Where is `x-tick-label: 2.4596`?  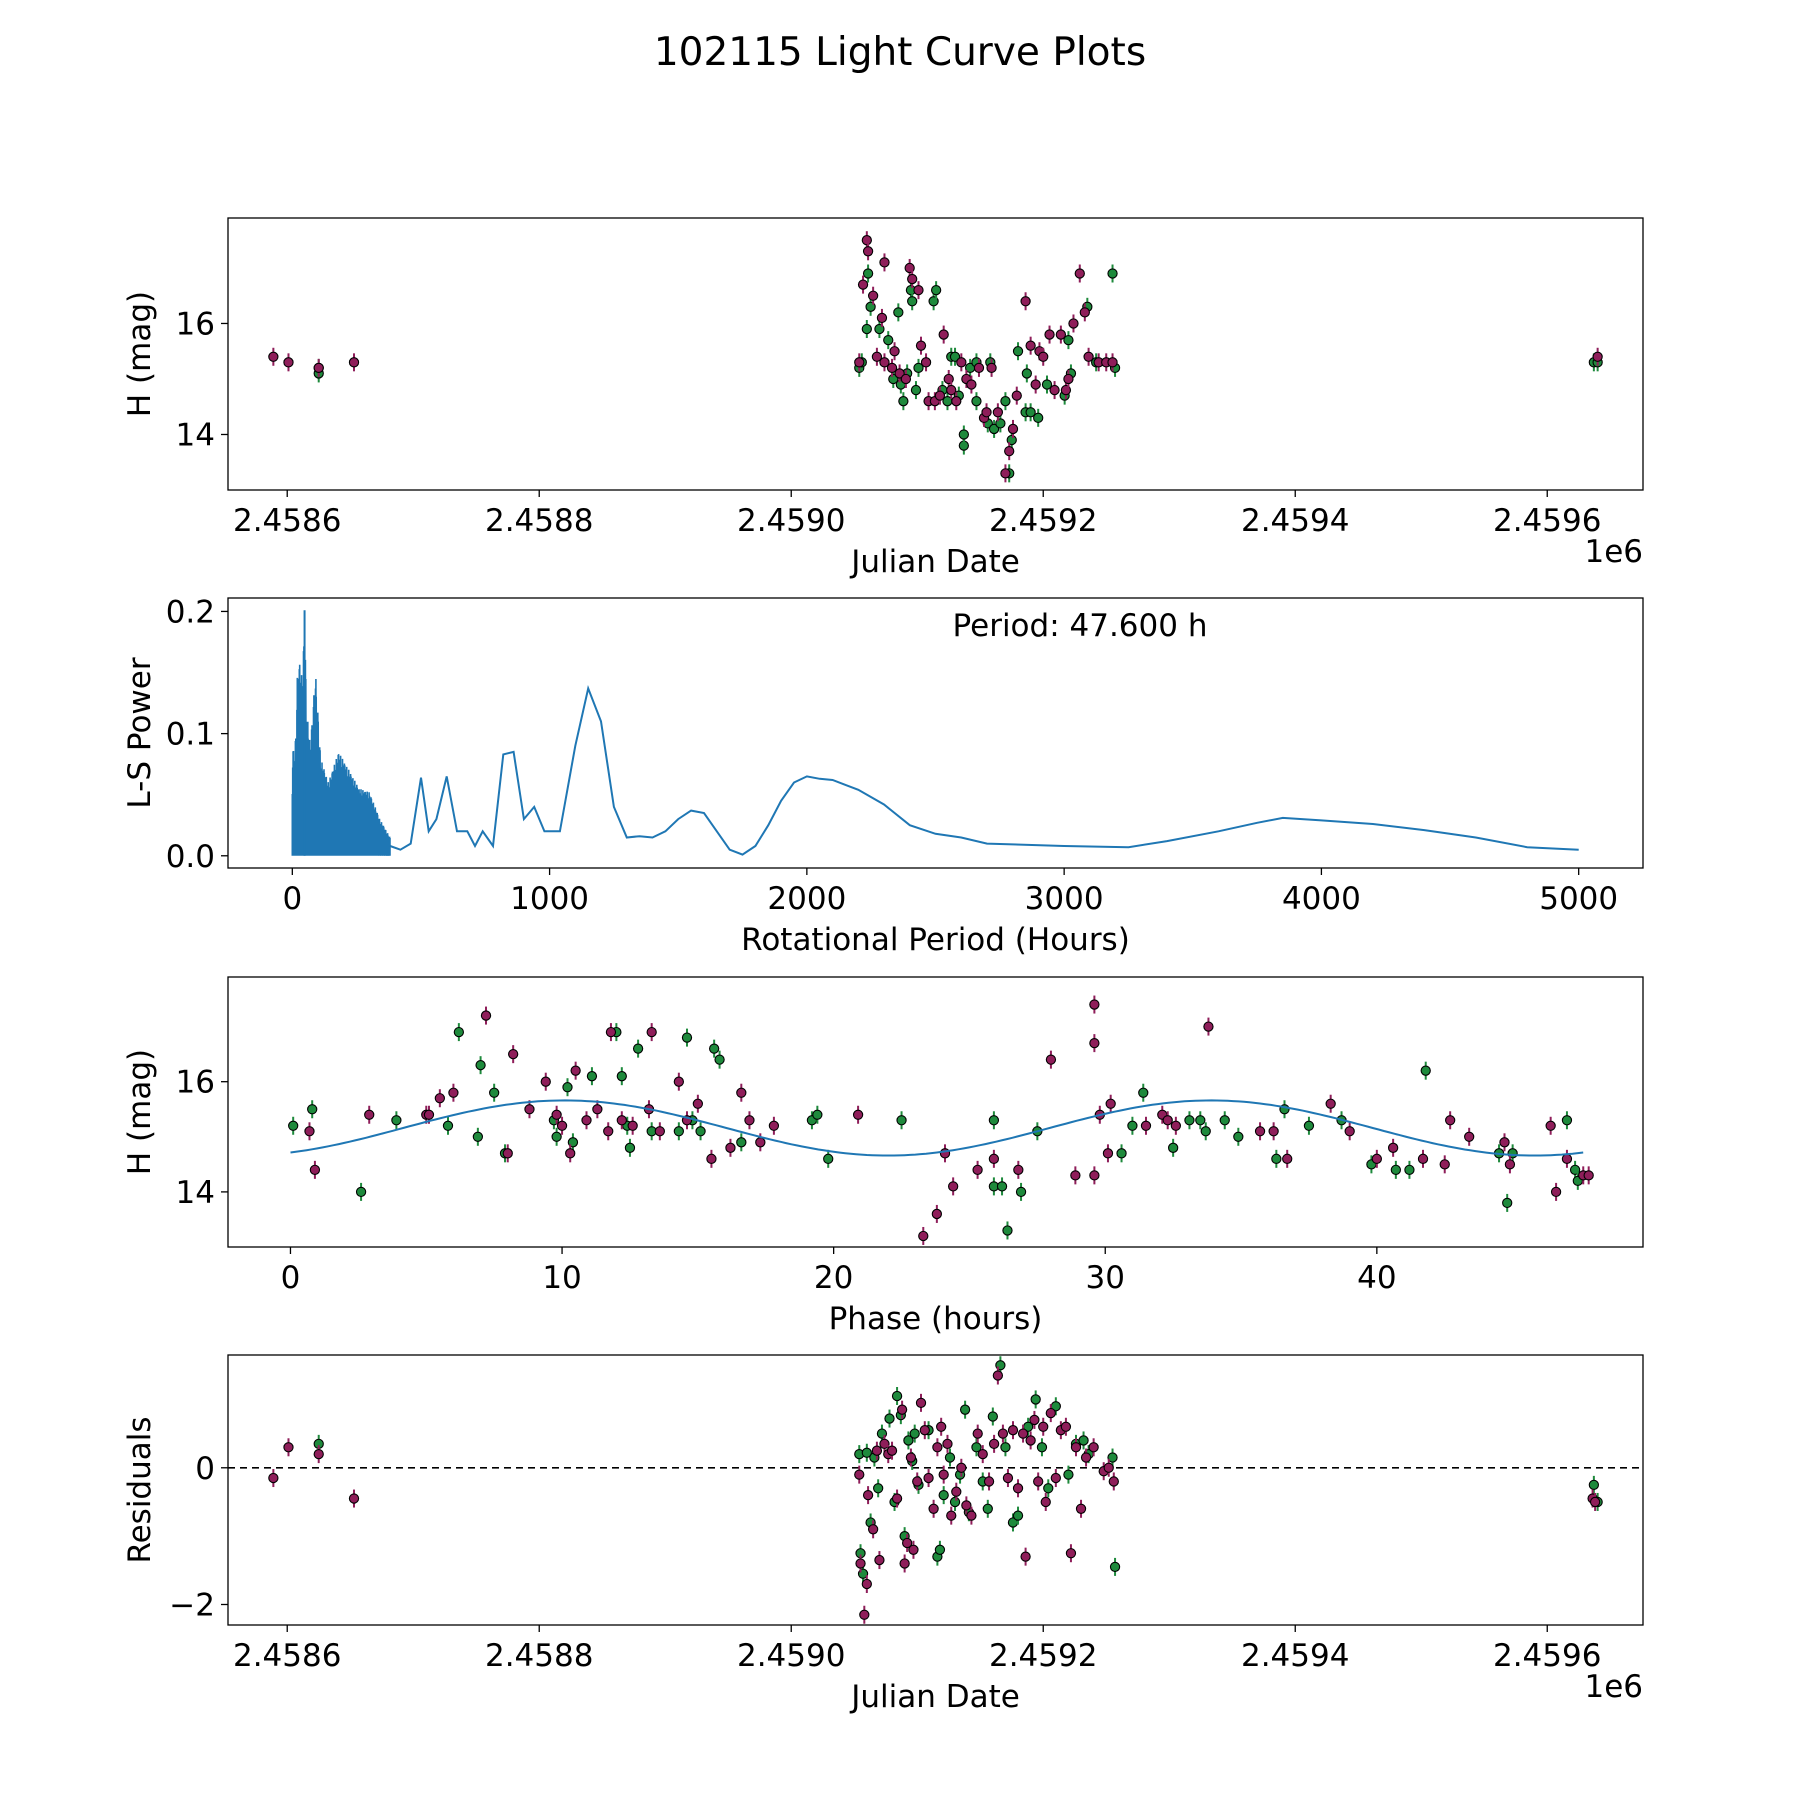 x-tick-label: 2.4596 is located at coordinates (1547, 1656).